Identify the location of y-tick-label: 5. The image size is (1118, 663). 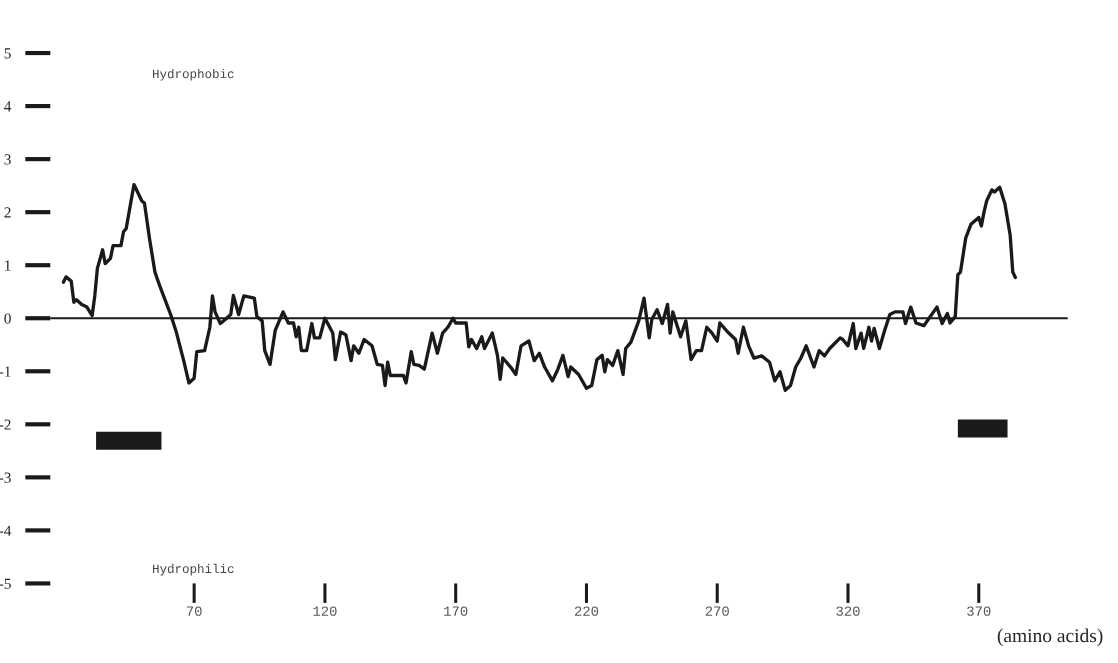
(7, 53).